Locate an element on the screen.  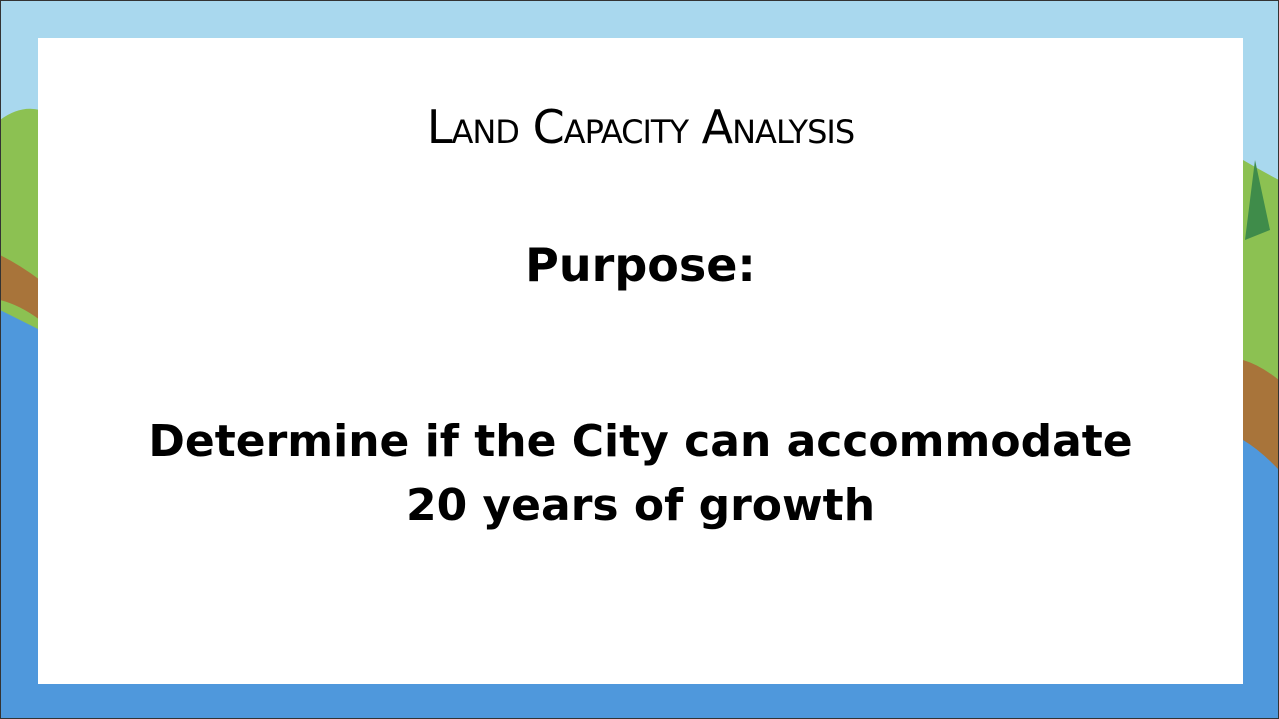
body-line: 20 years of growth is located at coordinates (640, 505).